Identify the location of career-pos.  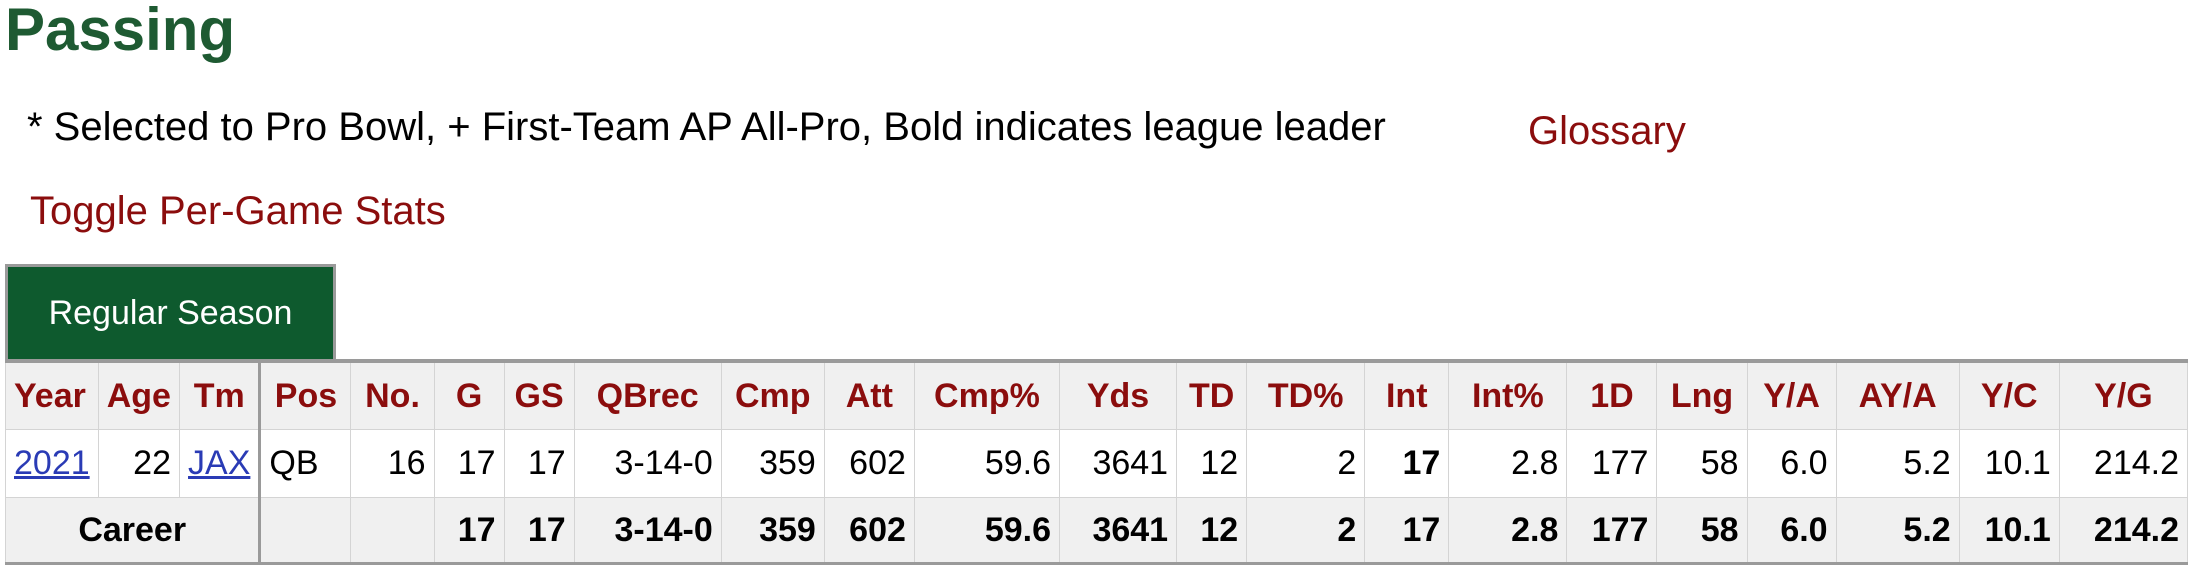
(305, 531).